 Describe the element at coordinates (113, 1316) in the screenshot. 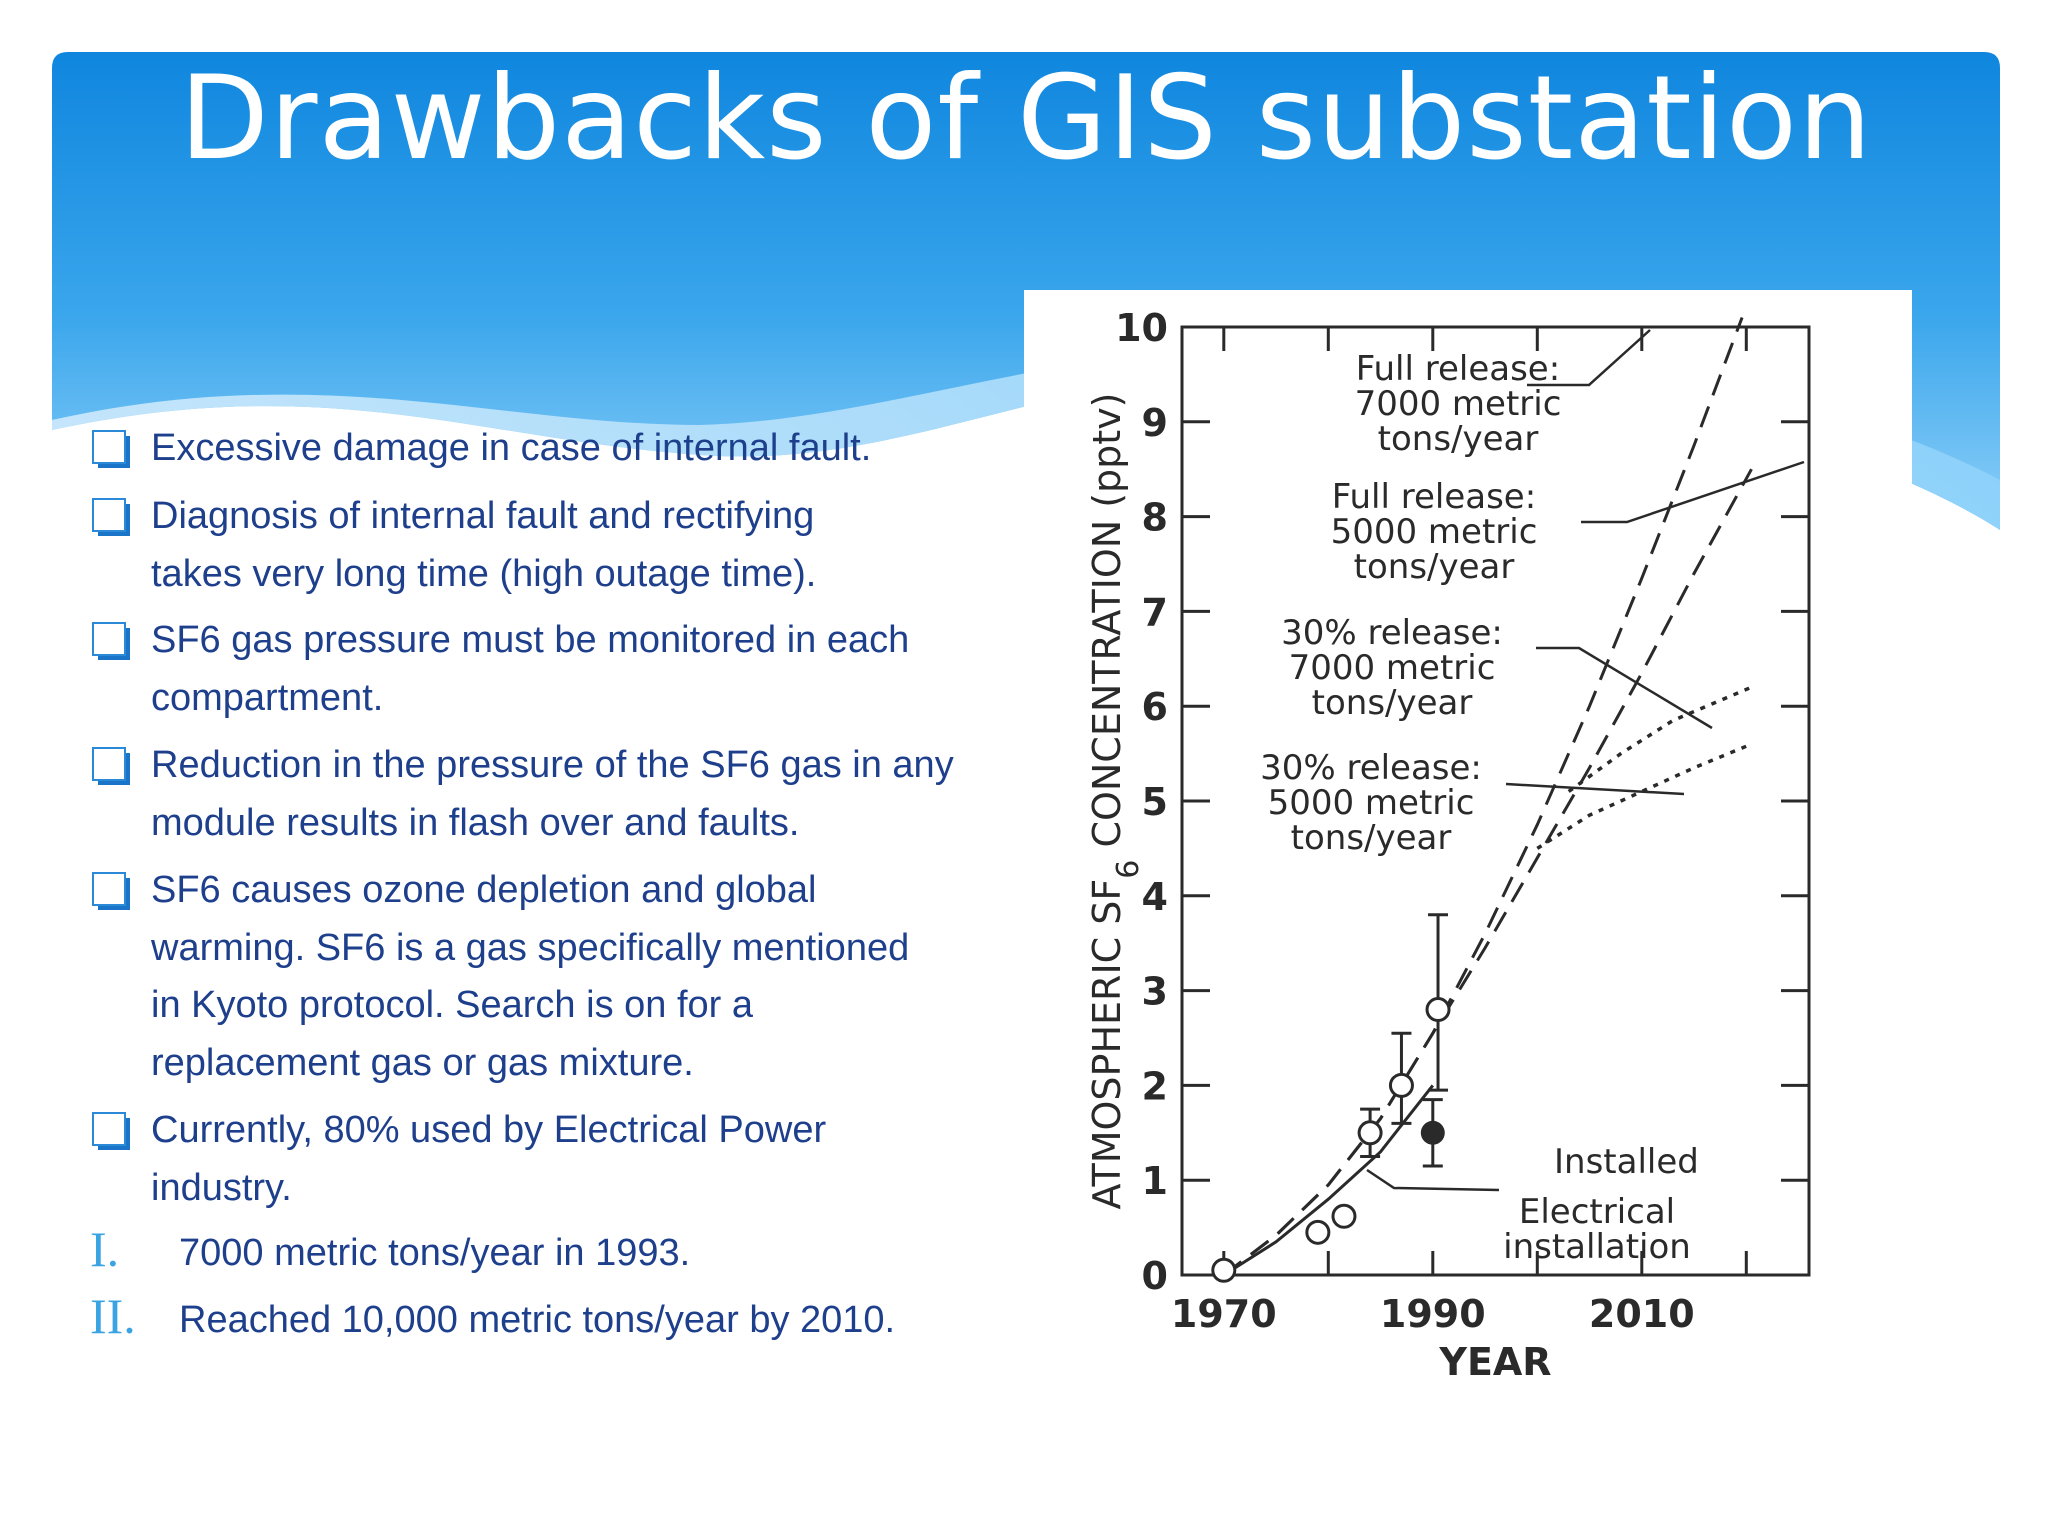

I see `item-number: II.` at that location.